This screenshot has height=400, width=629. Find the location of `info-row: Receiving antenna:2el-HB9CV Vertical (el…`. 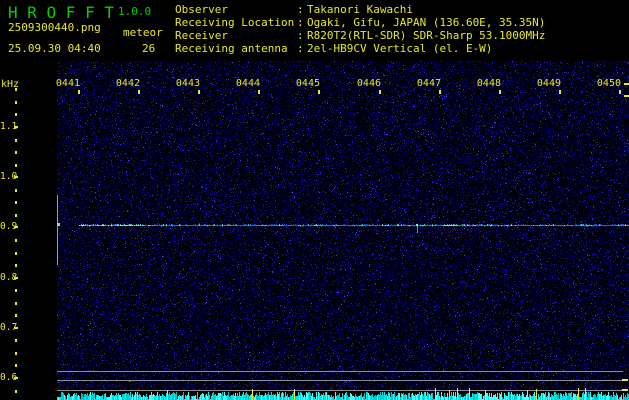

info-row: Receiving antenna:2el-HB9CV Vertical (el… is located at coordinates (360, 48).